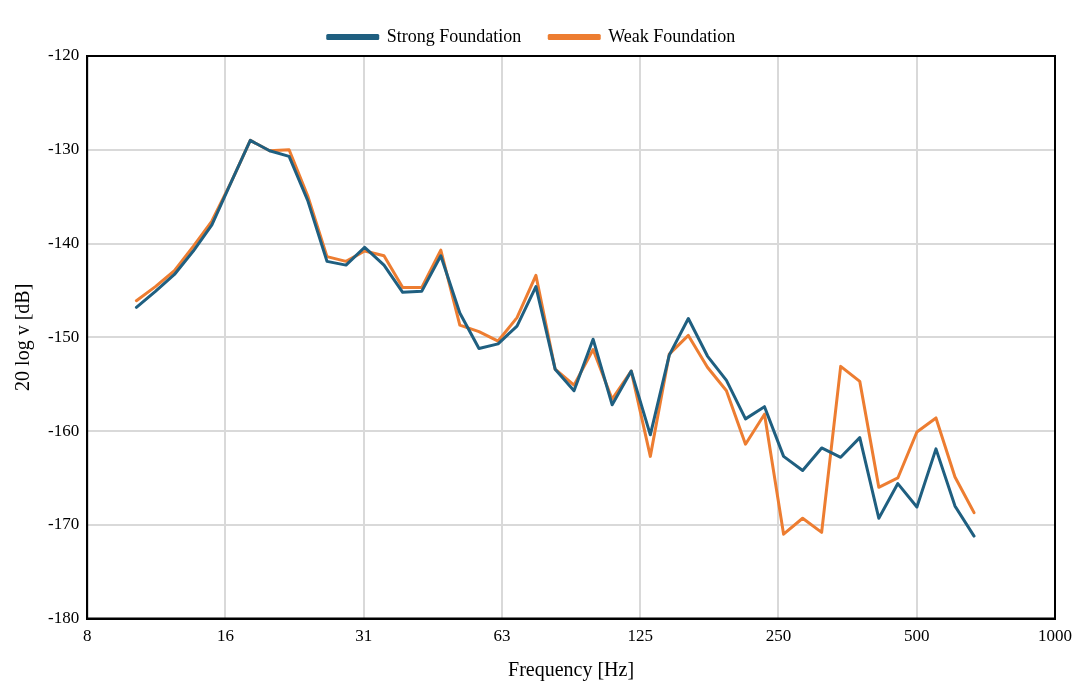 This screenshot has height=691, width=1085. What do you see at coordinates (672, 35) in the screenshot?
I see `legend-label: Weak Foundation` at bounding box center [672, 35].